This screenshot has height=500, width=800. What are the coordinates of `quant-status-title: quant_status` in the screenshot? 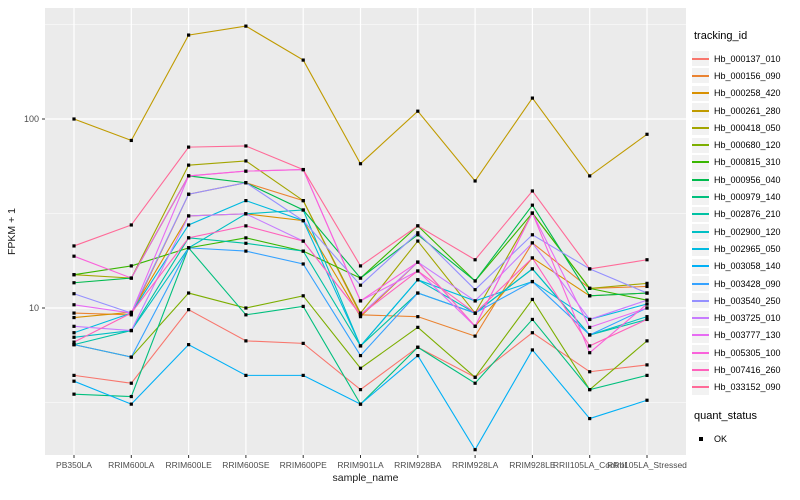 It's located at (725, 415).